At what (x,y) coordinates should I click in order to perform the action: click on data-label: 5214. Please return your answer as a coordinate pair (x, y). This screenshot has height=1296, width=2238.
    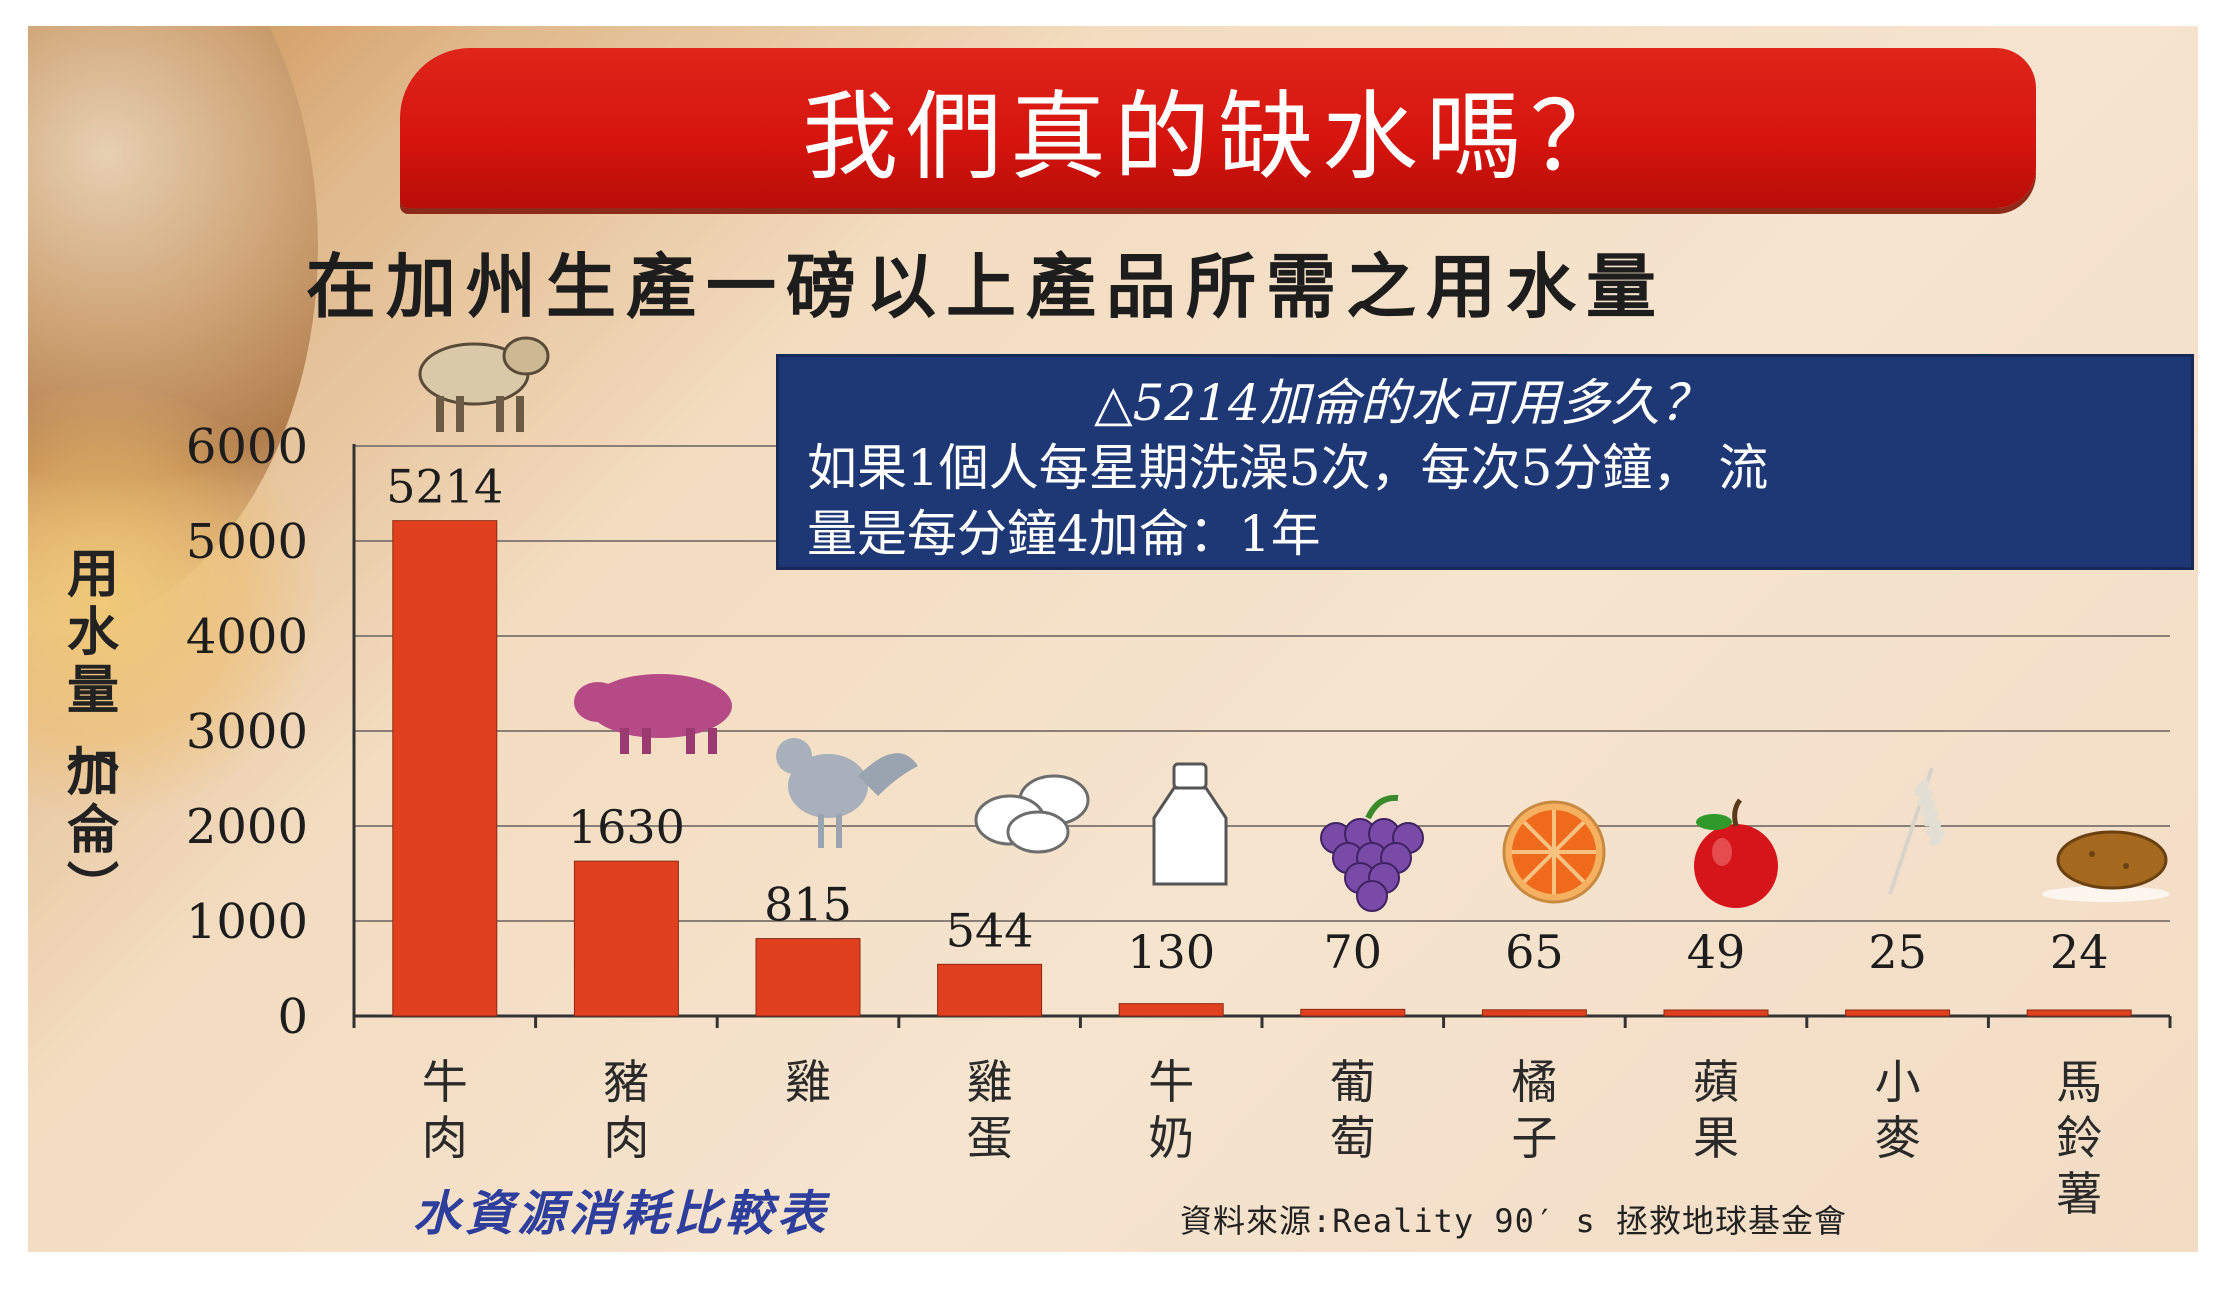
    Looking at the image, I should click on (444, 487).